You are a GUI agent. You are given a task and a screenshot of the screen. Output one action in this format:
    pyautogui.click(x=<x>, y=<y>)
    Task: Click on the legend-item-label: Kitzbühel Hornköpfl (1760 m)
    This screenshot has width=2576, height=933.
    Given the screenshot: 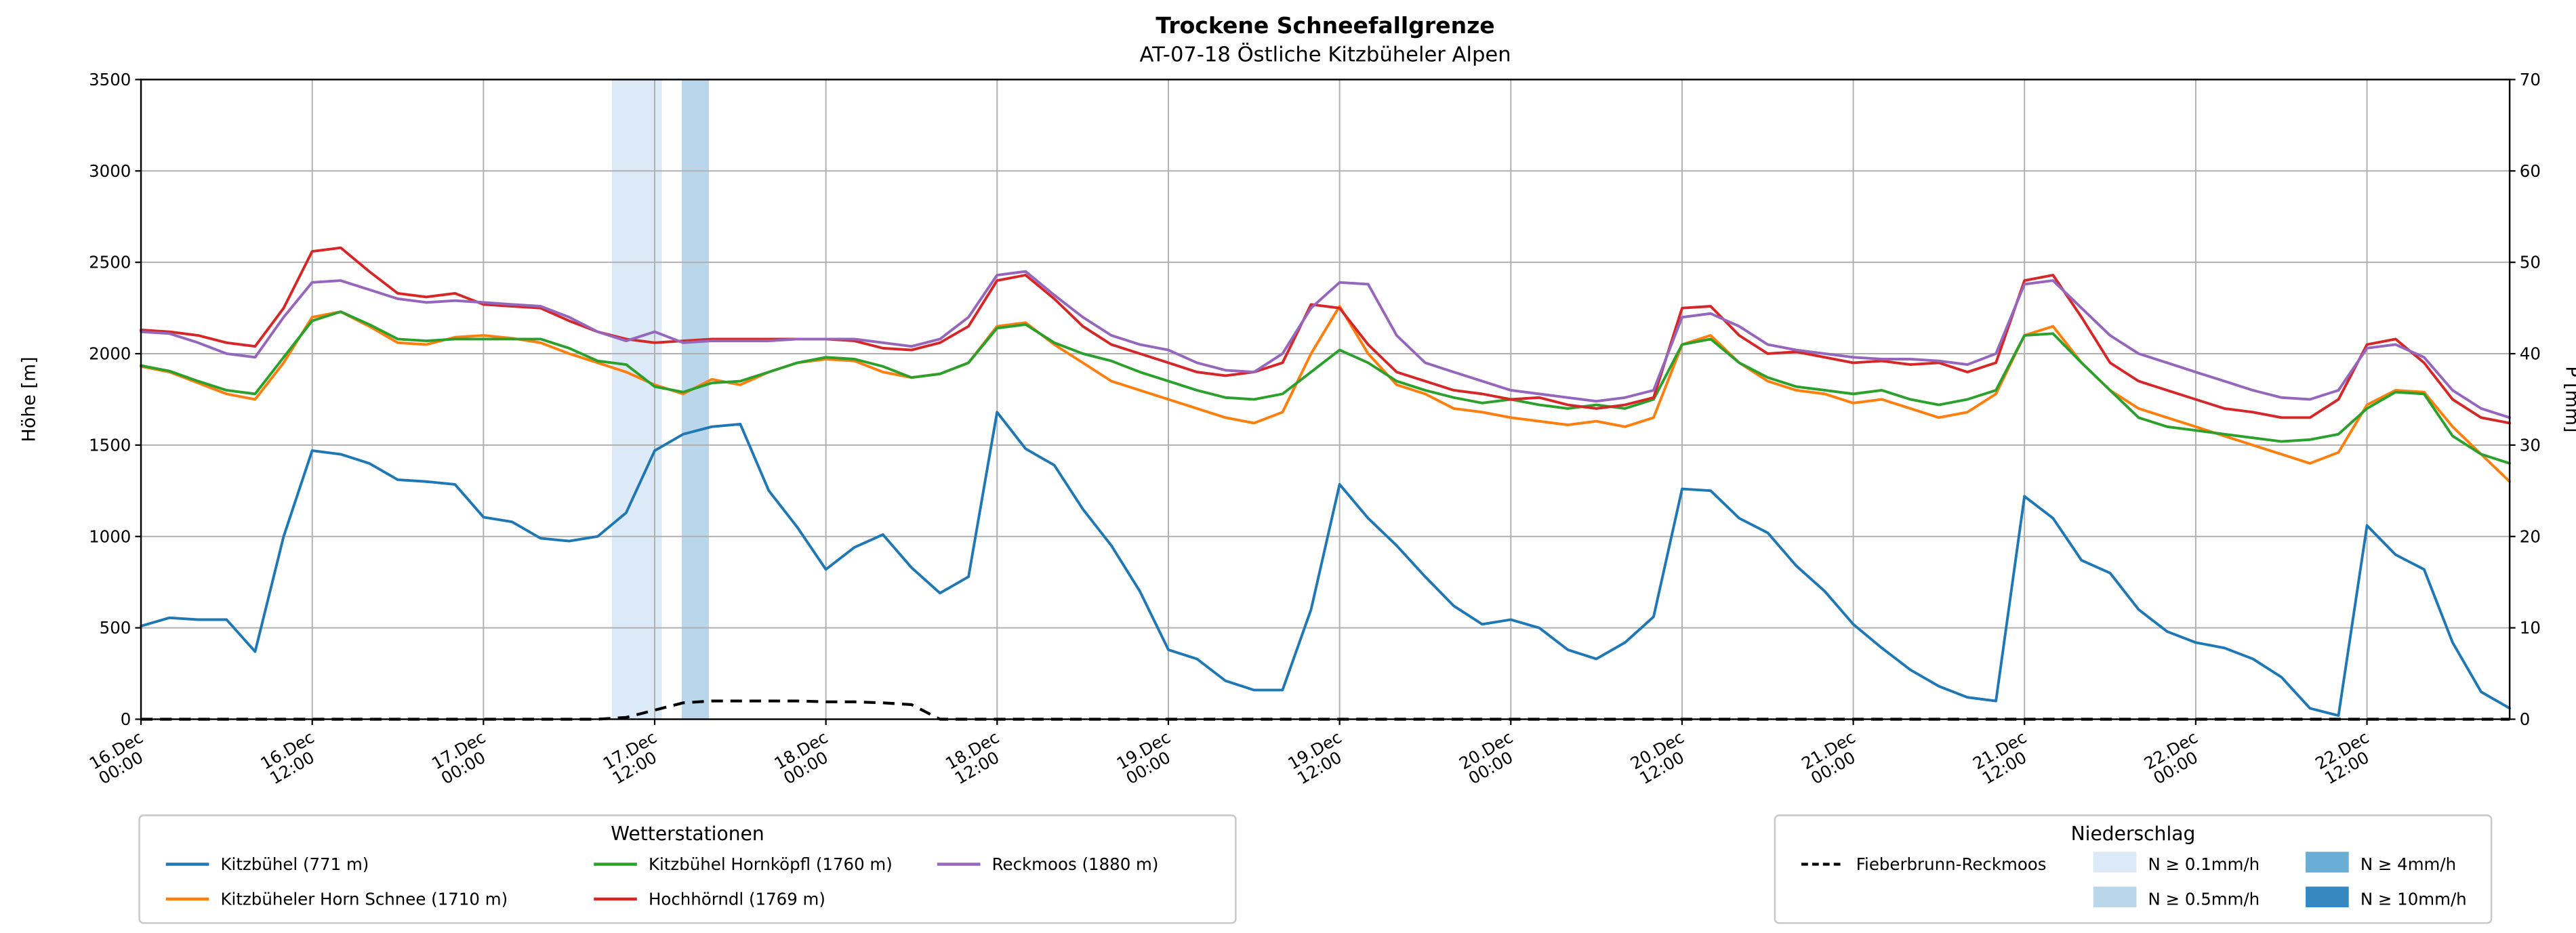 What is the action you would take?
    pyautogui.click(x=771, y=864)
    